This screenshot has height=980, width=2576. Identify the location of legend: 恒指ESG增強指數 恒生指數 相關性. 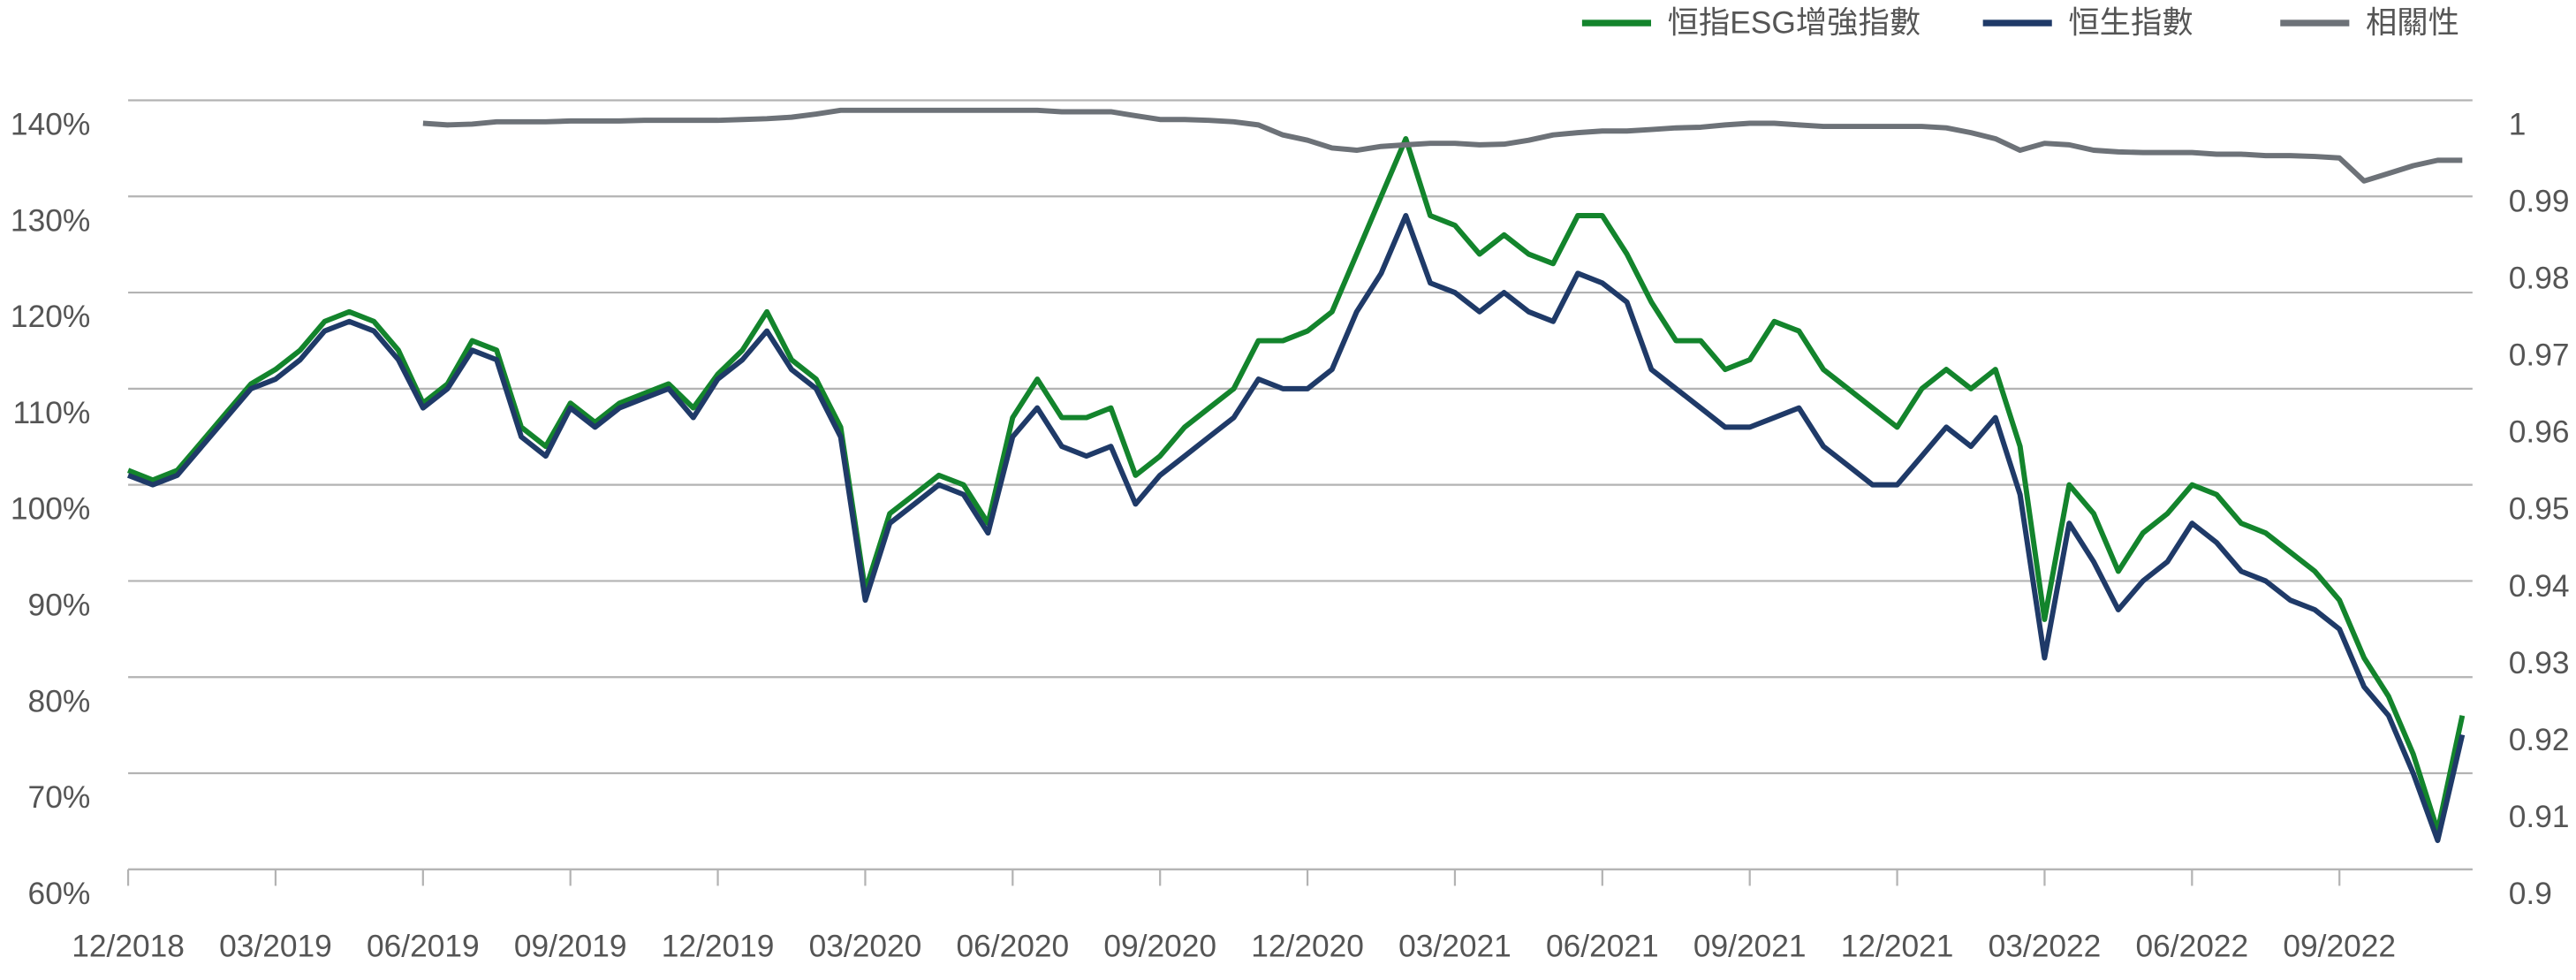
(2020, 22).